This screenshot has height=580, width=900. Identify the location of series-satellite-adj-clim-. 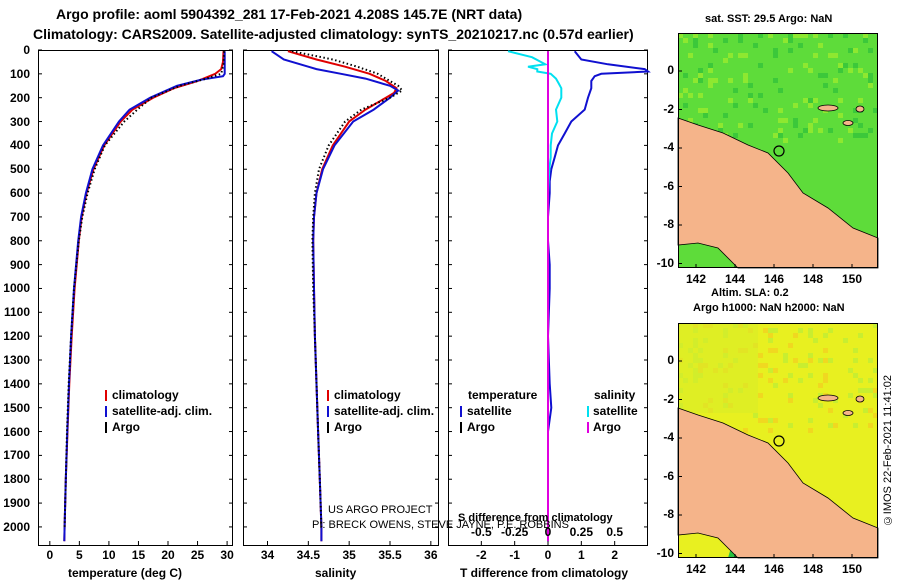
(335, 296).